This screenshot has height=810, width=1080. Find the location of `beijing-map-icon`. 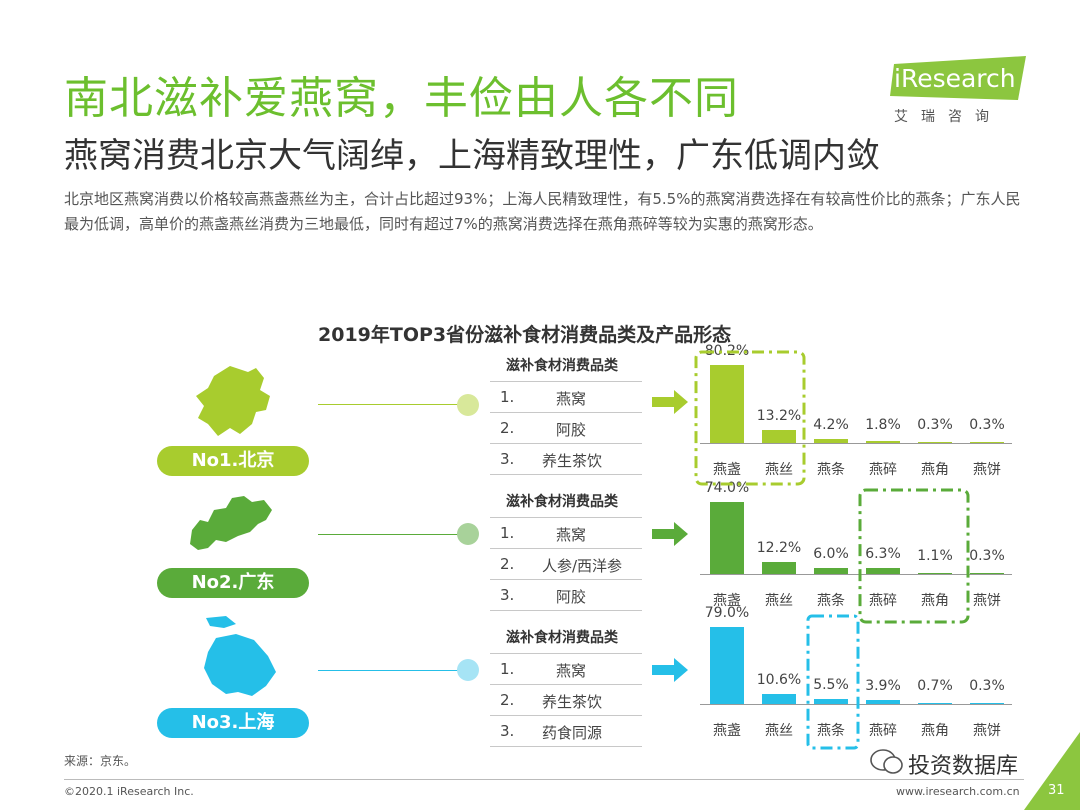

beijing-map-icon is located at coordinates (233, 401).